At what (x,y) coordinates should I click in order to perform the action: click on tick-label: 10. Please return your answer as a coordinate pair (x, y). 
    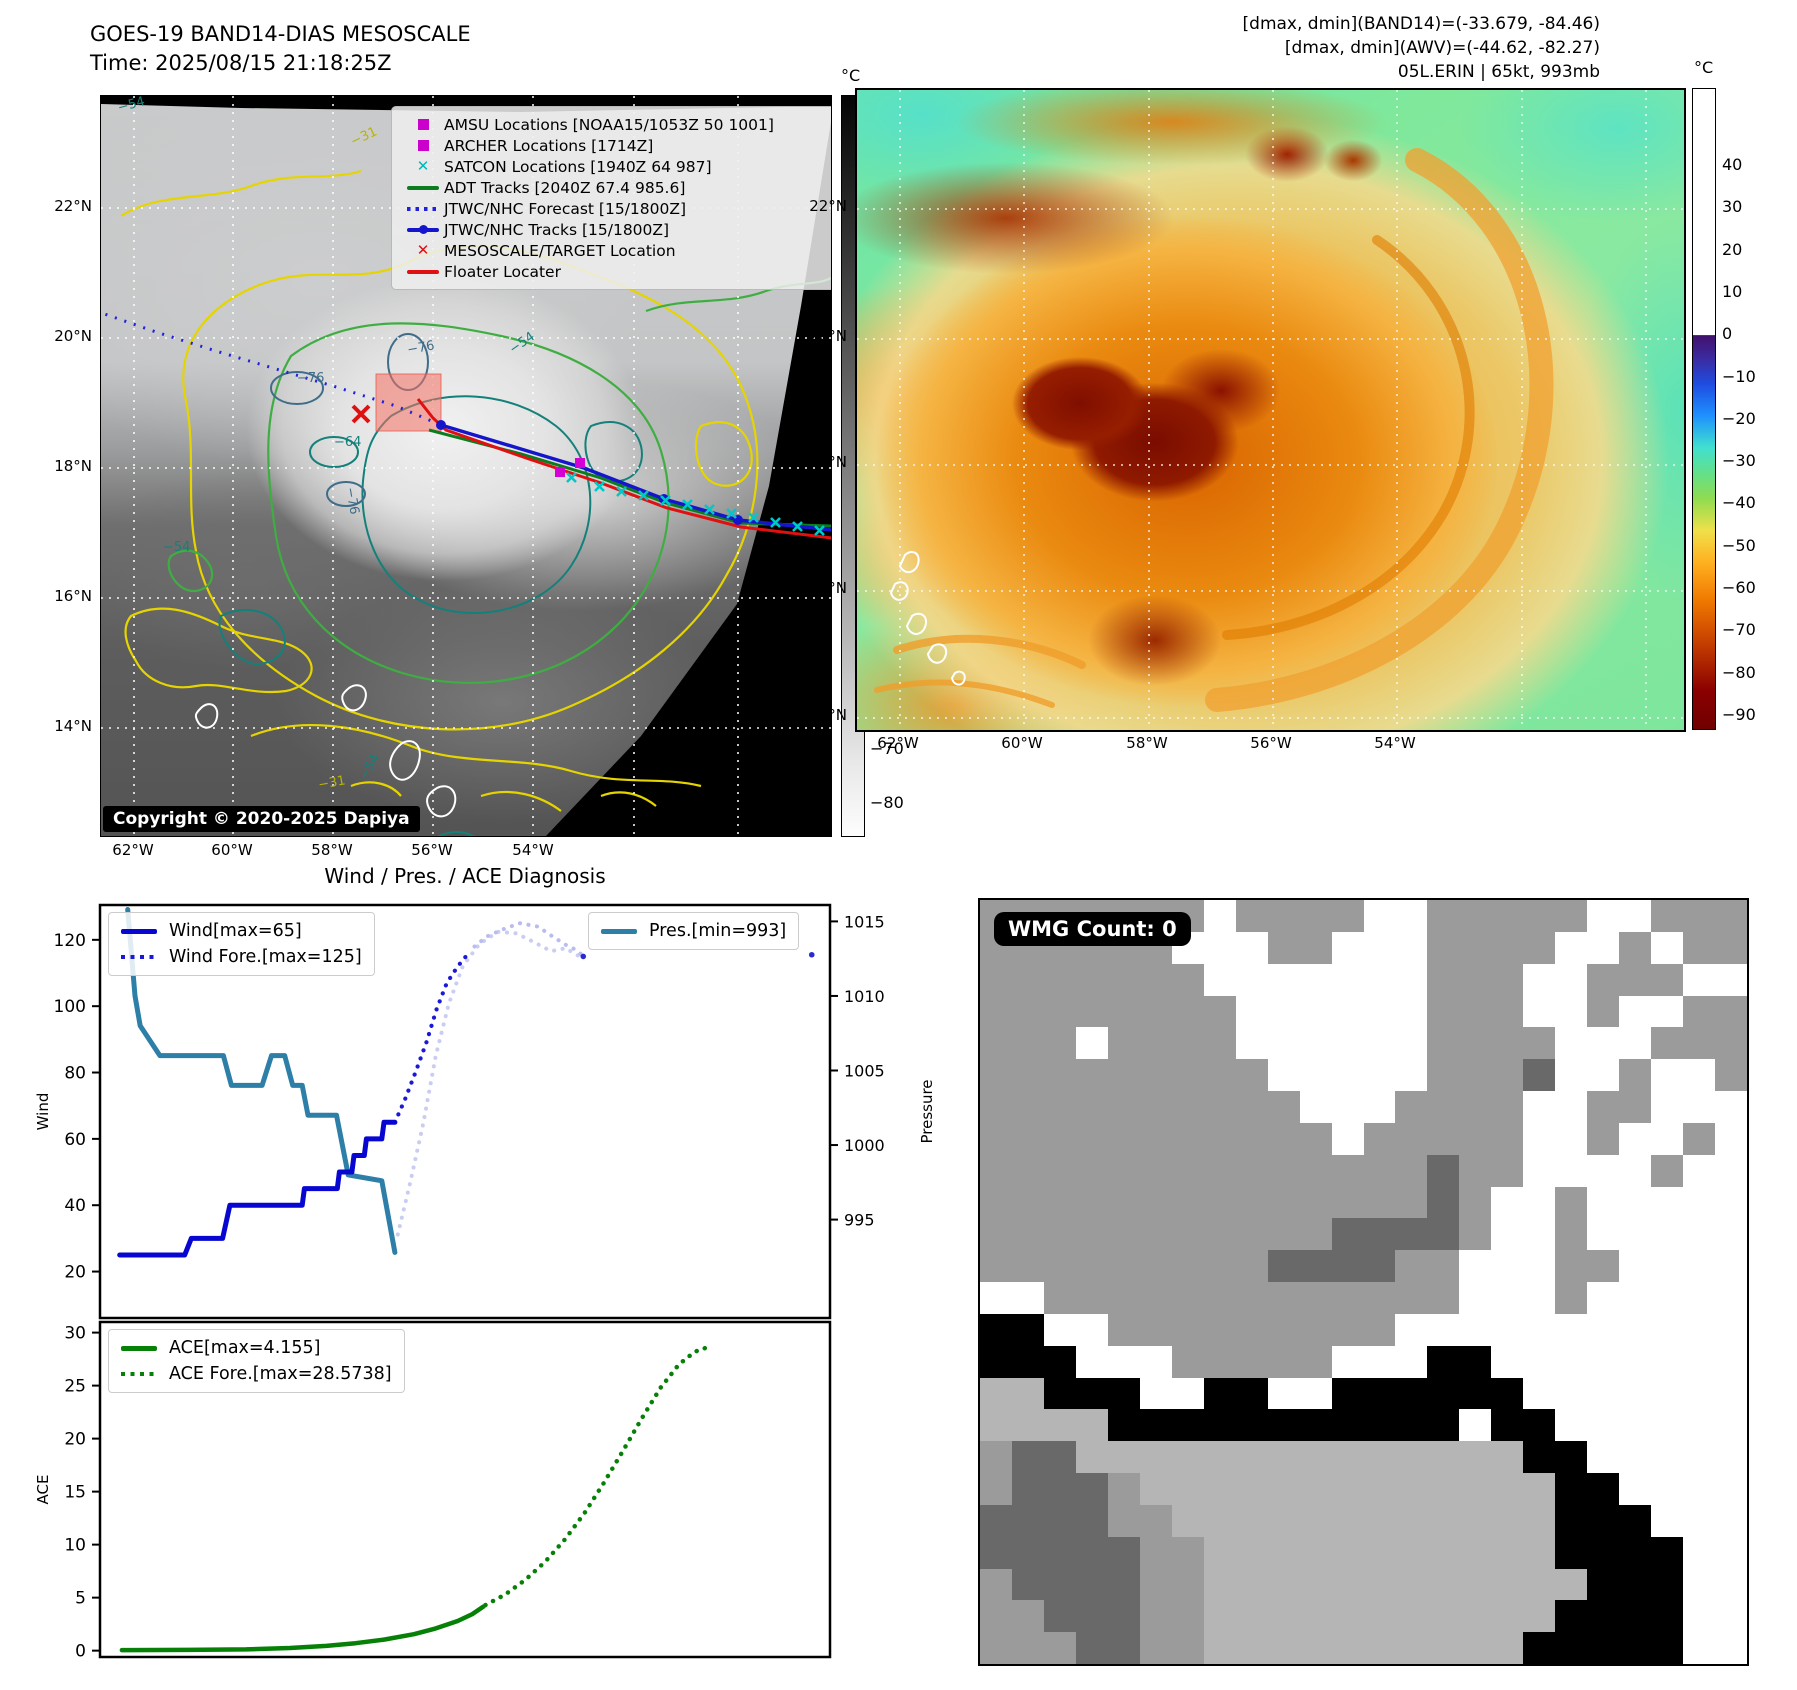
    Looking at the image, I should click on (75, 1546).